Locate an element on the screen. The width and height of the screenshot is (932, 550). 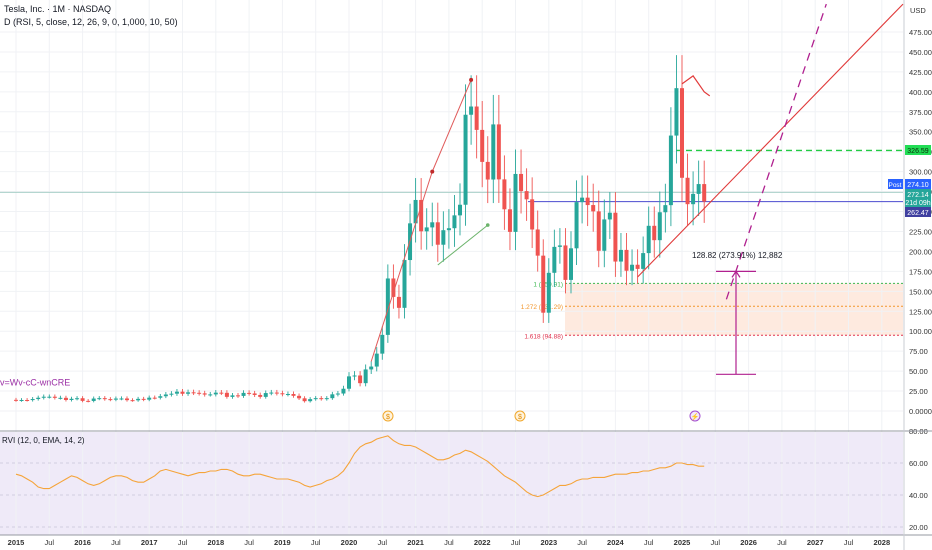
trend-line-up-2021 is located at coordinates (451, 125).